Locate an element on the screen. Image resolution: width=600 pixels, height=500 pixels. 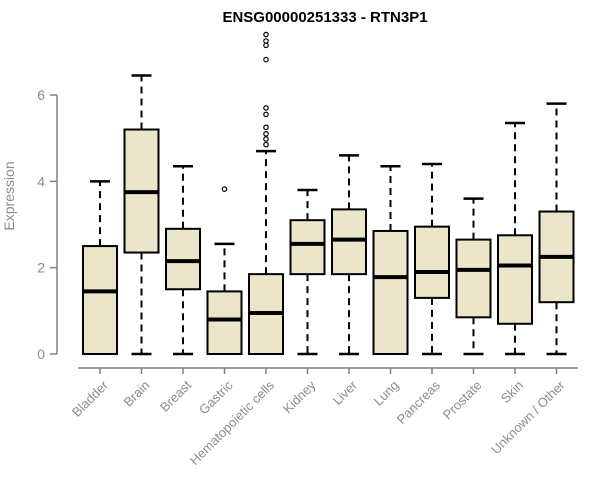
box-prostate is located at coordinates (473, 276).